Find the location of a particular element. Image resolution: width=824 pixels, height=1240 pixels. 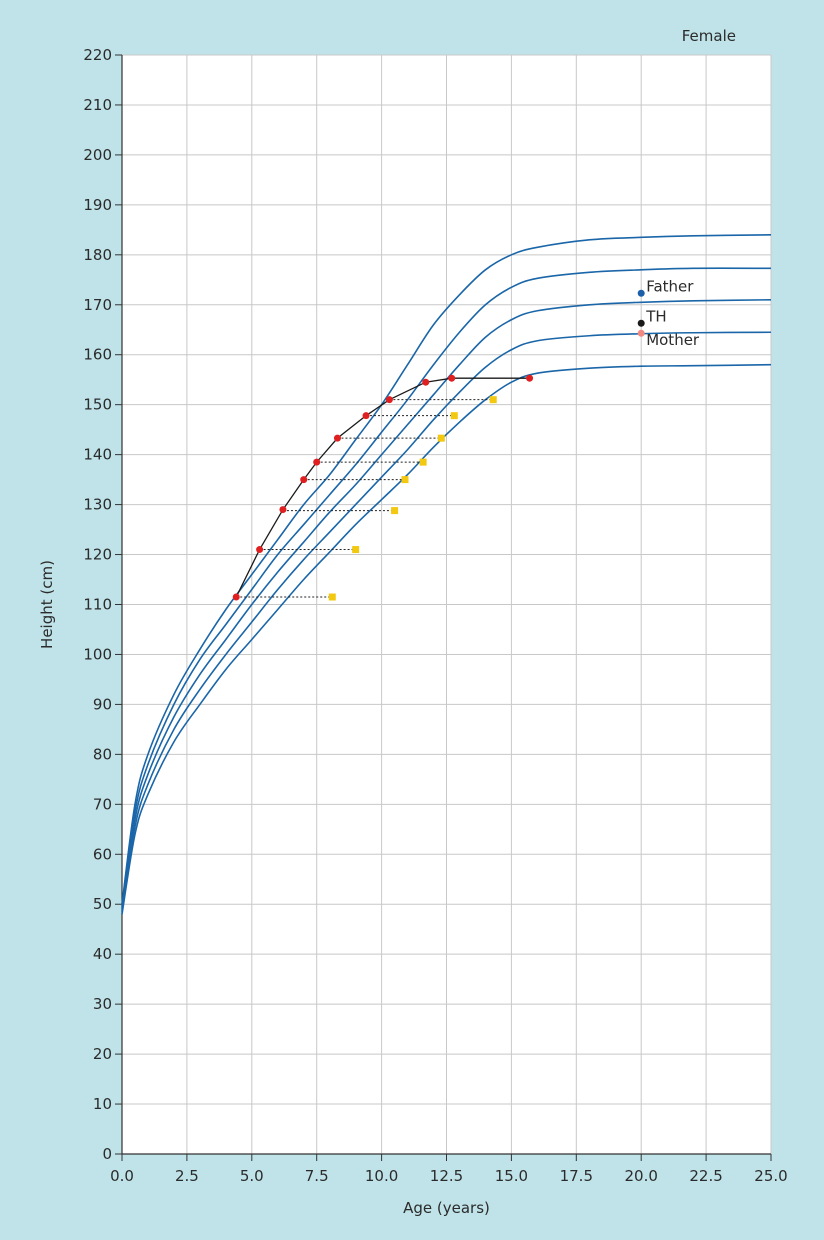

y-tick-label: 40 is located at coordinates (102, 954).